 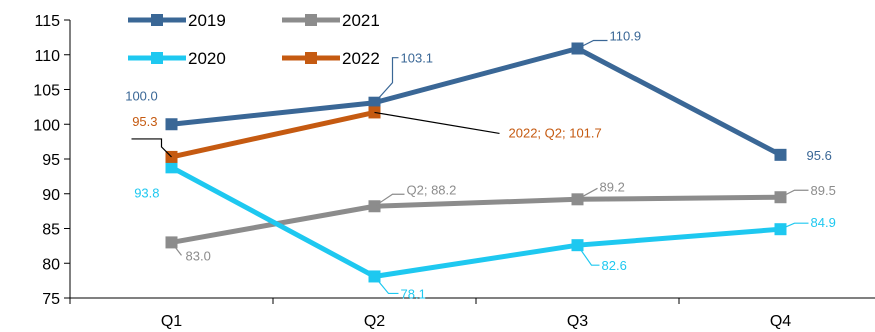 What do you see at coordinates (626, 35) in the screenshot?
I see `data-label-2019-q3: 110.9` at bounding box center [626, 35].